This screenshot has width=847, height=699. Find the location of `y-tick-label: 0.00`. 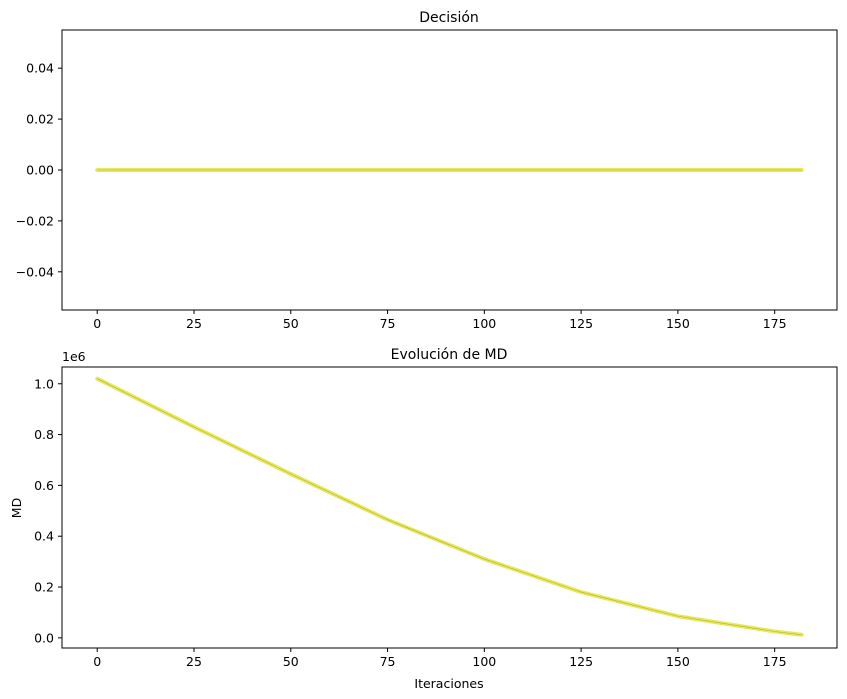

y-tick-label: 0.00 is located at coordinates (40, 170).